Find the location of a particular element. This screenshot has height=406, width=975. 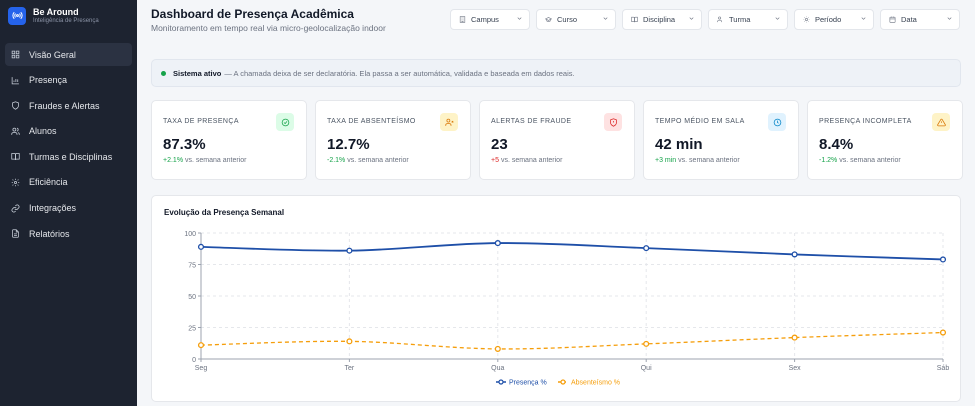

kpi-title: Taxa de Absenteísmo is located at coordinates (371, 121).